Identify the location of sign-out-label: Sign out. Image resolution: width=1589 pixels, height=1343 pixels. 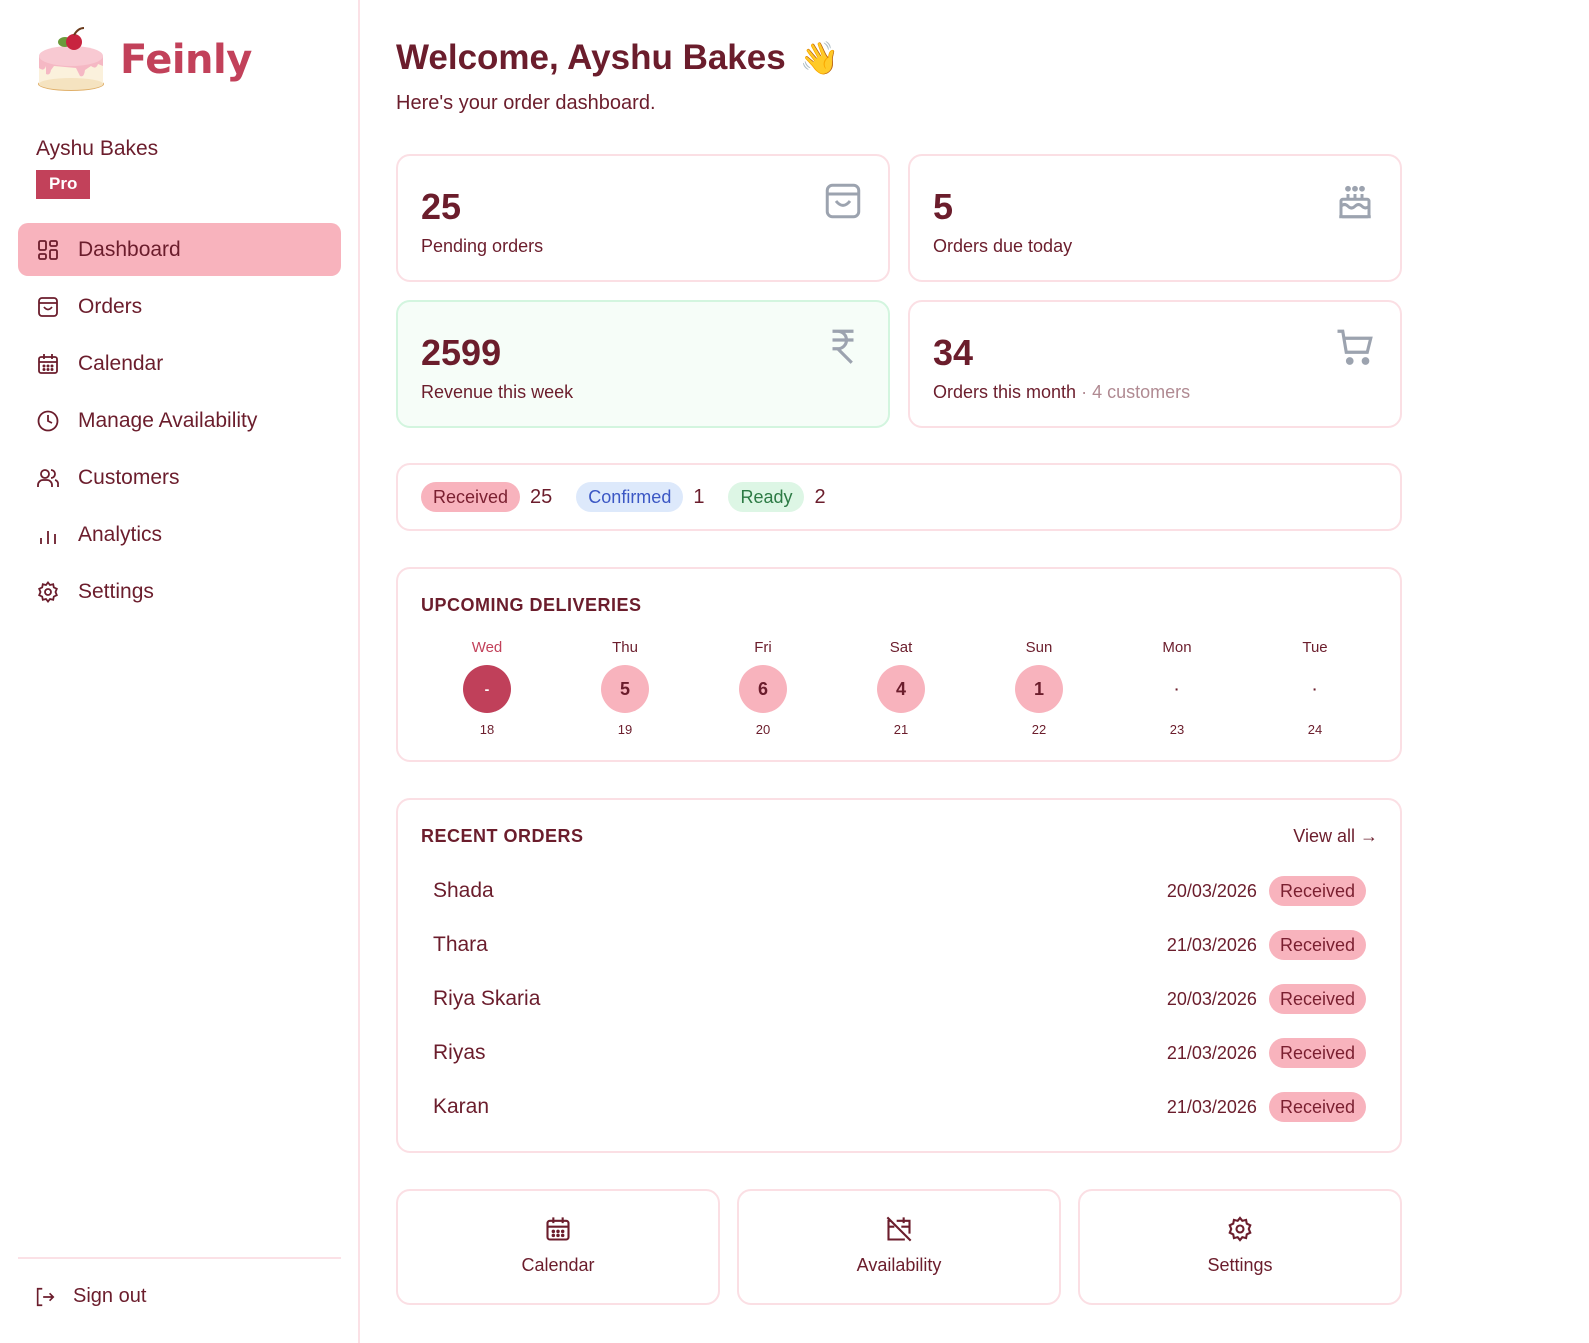
(110, 1296).